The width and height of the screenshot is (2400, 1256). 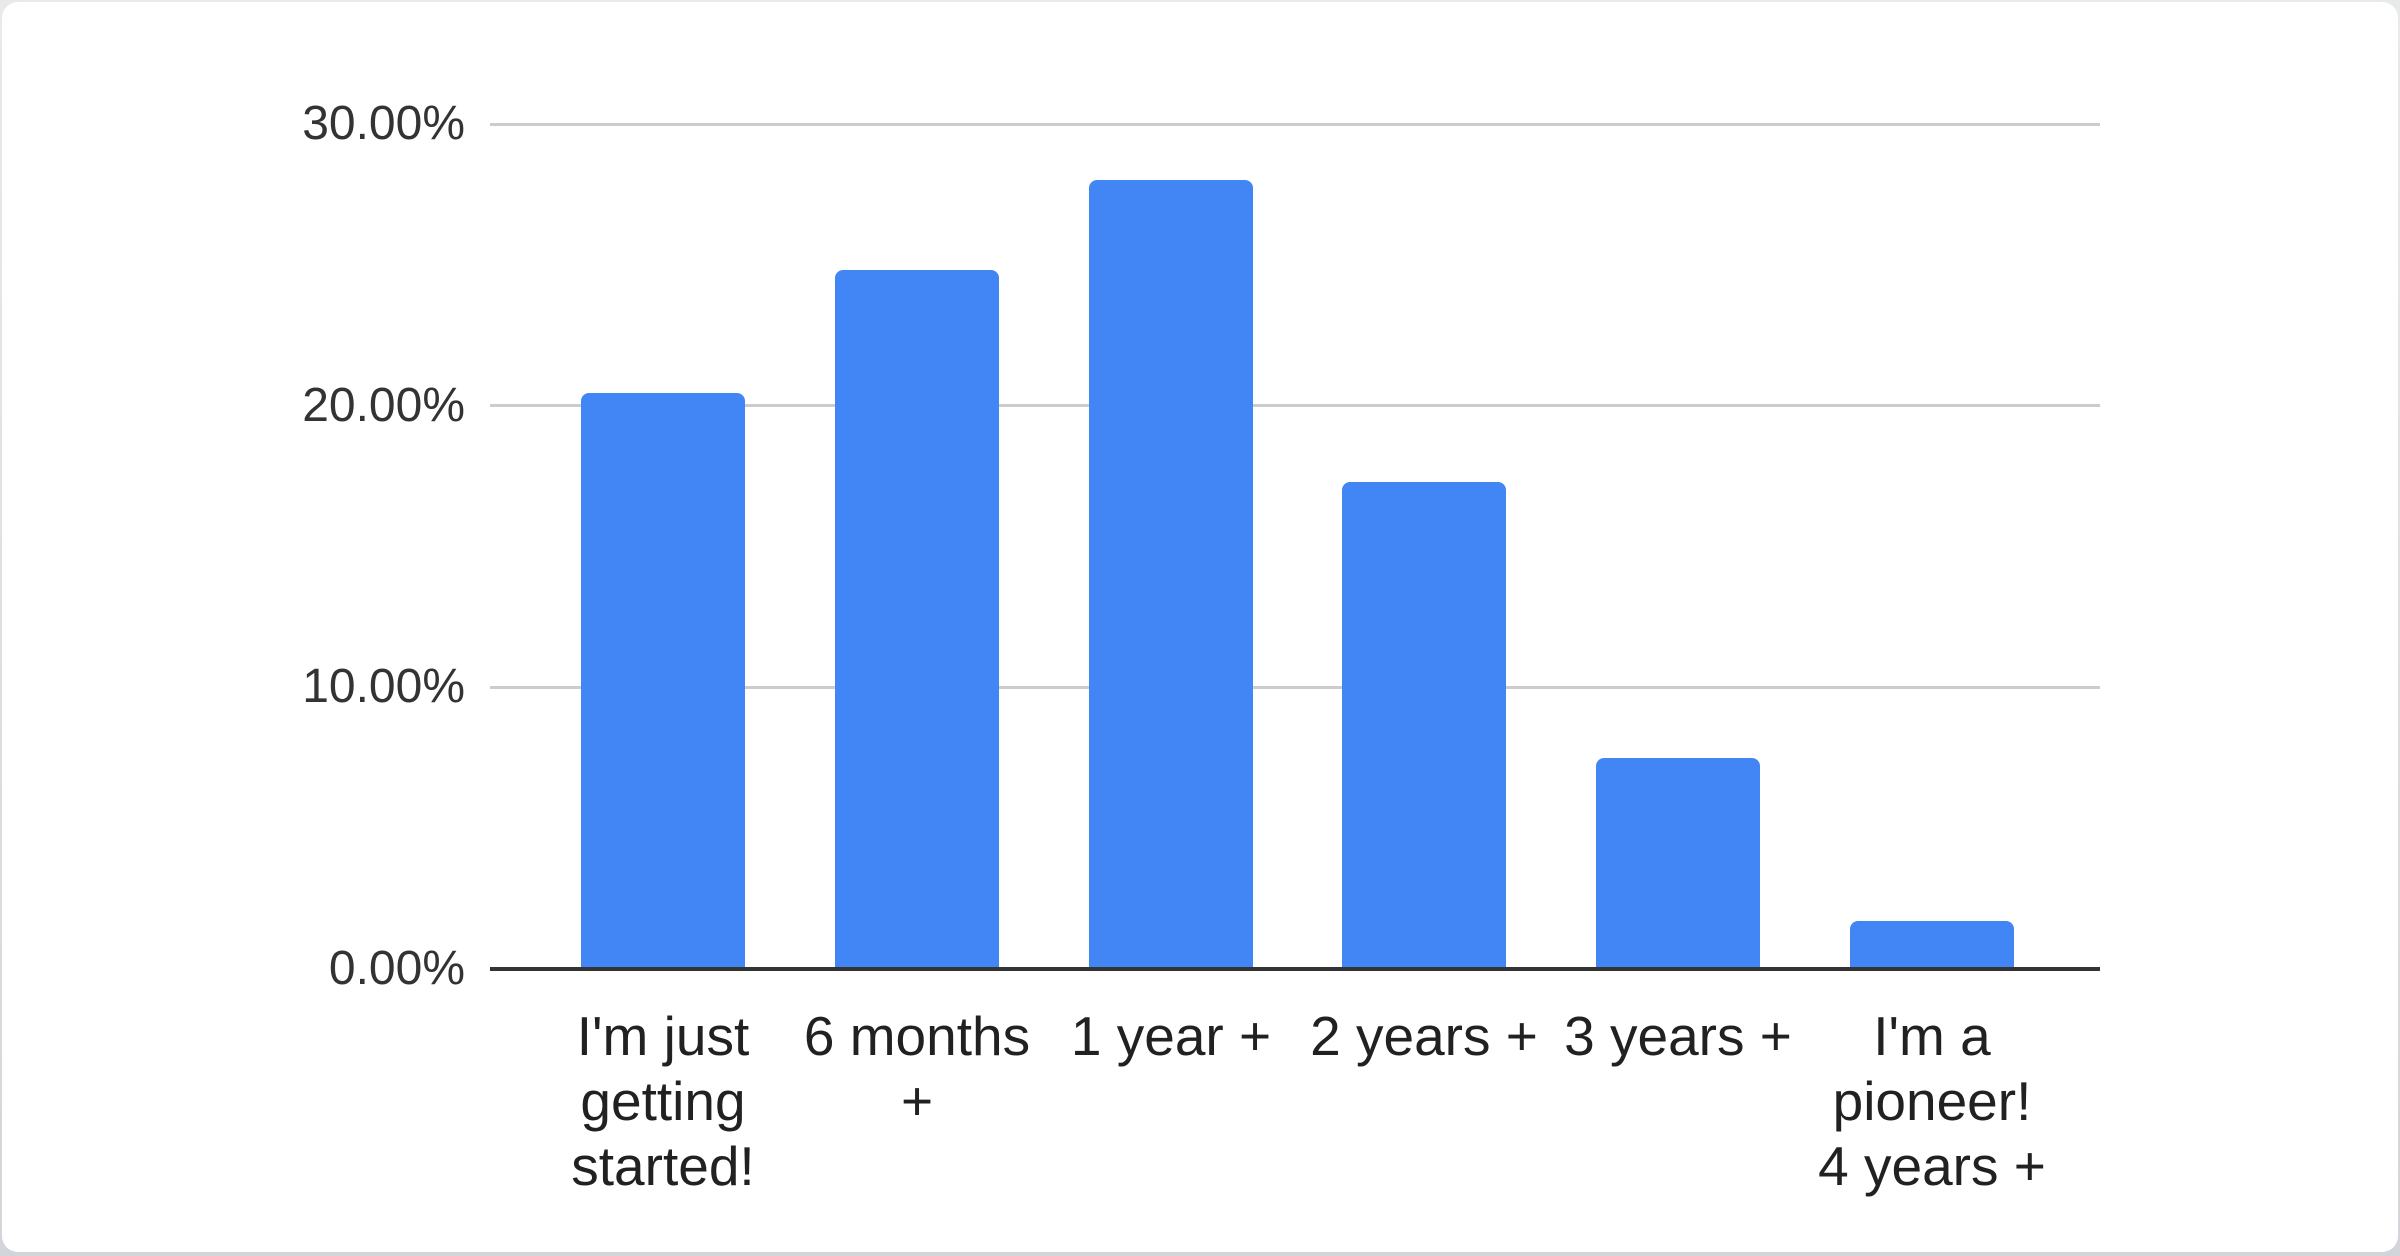 What do you see at coordinates (1932, 1036) in the screenshot?
I see `x-axis-category-label-line: I'm a` at bounding box center [1932, 1036].